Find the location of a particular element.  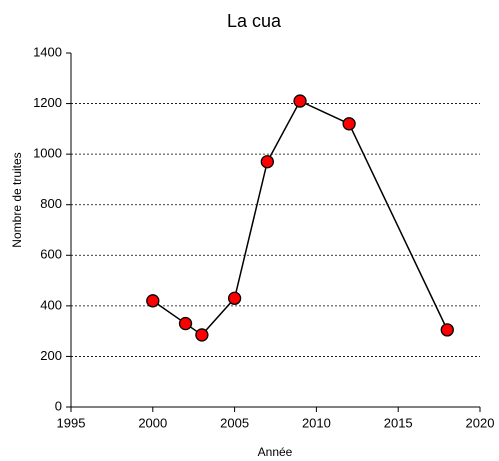

x-tick-label: 1995 is located at coordinates (71, 422).